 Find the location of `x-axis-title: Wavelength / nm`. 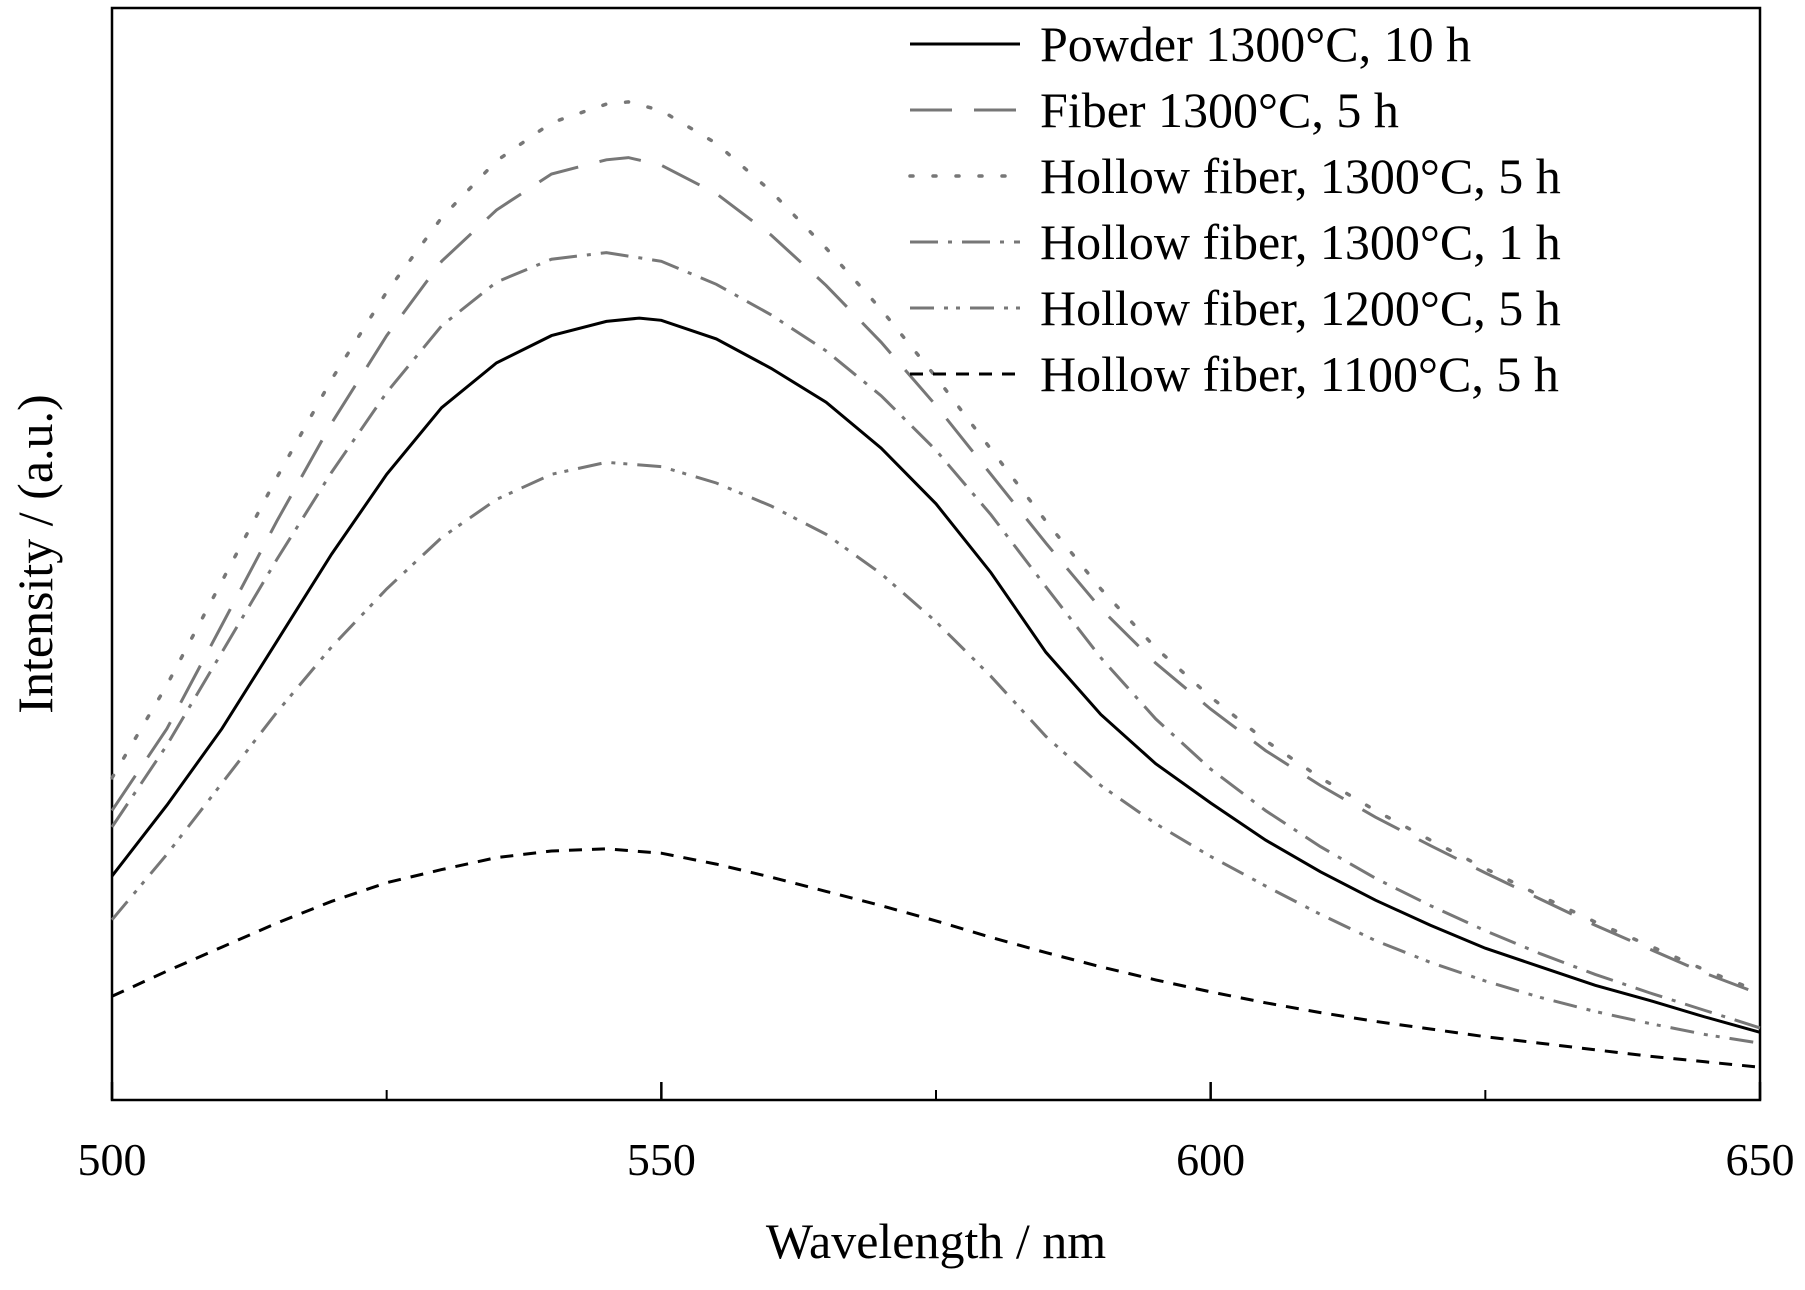

x-axis-title: Wavelength / nm is located at coordinates (936, 1241).